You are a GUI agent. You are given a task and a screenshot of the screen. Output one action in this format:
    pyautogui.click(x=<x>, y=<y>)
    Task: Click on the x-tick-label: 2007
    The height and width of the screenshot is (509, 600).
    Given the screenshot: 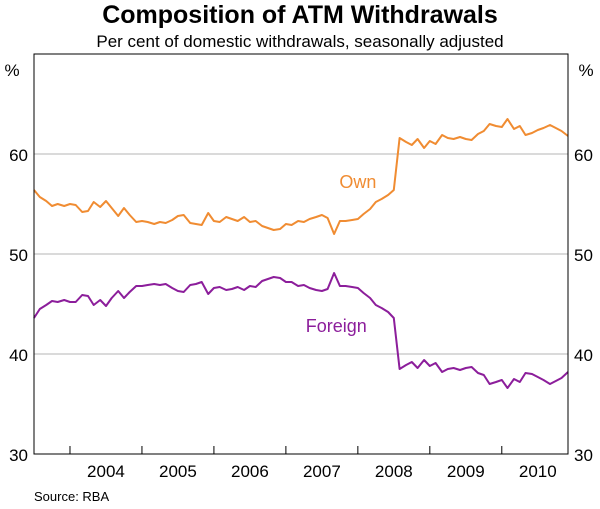 What is the action you would take?
    pyautogui.click(x=322, y=471)
    